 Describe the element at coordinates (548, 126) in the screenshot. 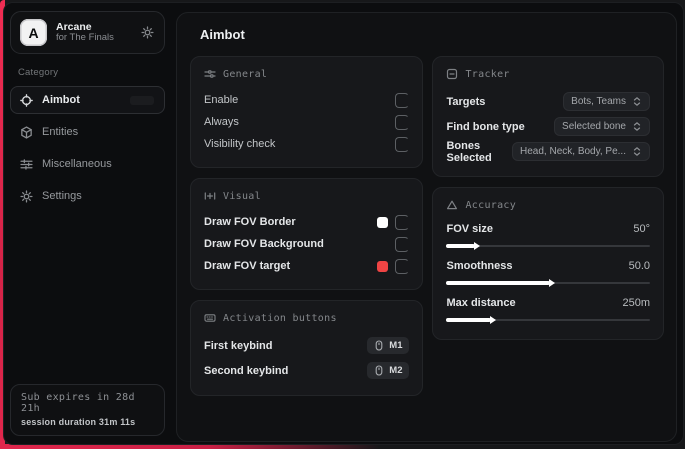

I see `setting-row-find-bone-type: Find bone type Selected bone` at that location.